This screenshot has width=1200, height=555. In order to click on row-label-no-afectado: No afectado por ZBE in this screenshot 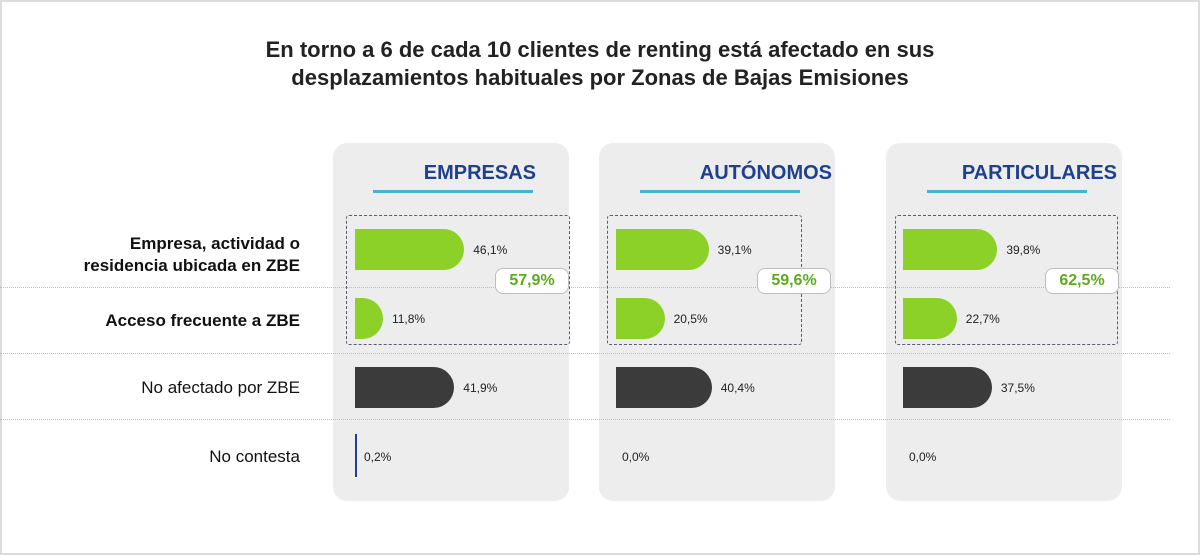, I will do `click(220, 387)`.